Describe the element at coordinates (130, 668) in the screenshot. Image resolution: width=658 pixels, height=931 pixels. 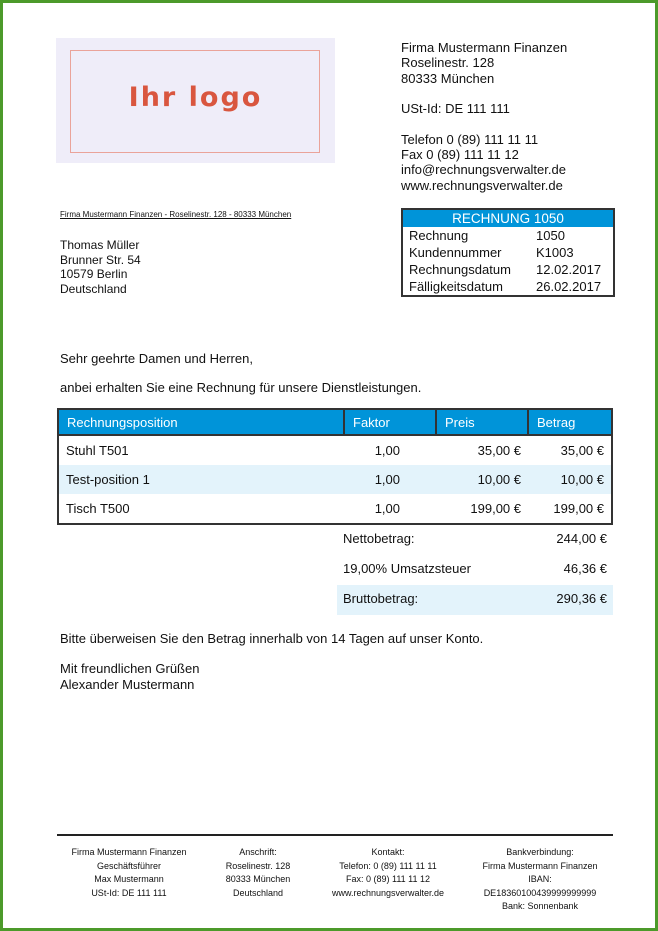
I see `closing: Mit freundlichen Grüßen` at that location.